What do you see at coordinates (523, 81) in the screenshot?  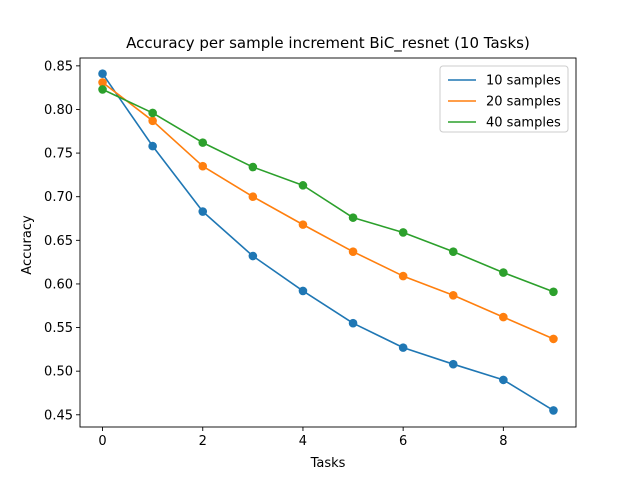 I see `legend-label-10-samples: 10 samples` at bounding box center [523, 81].